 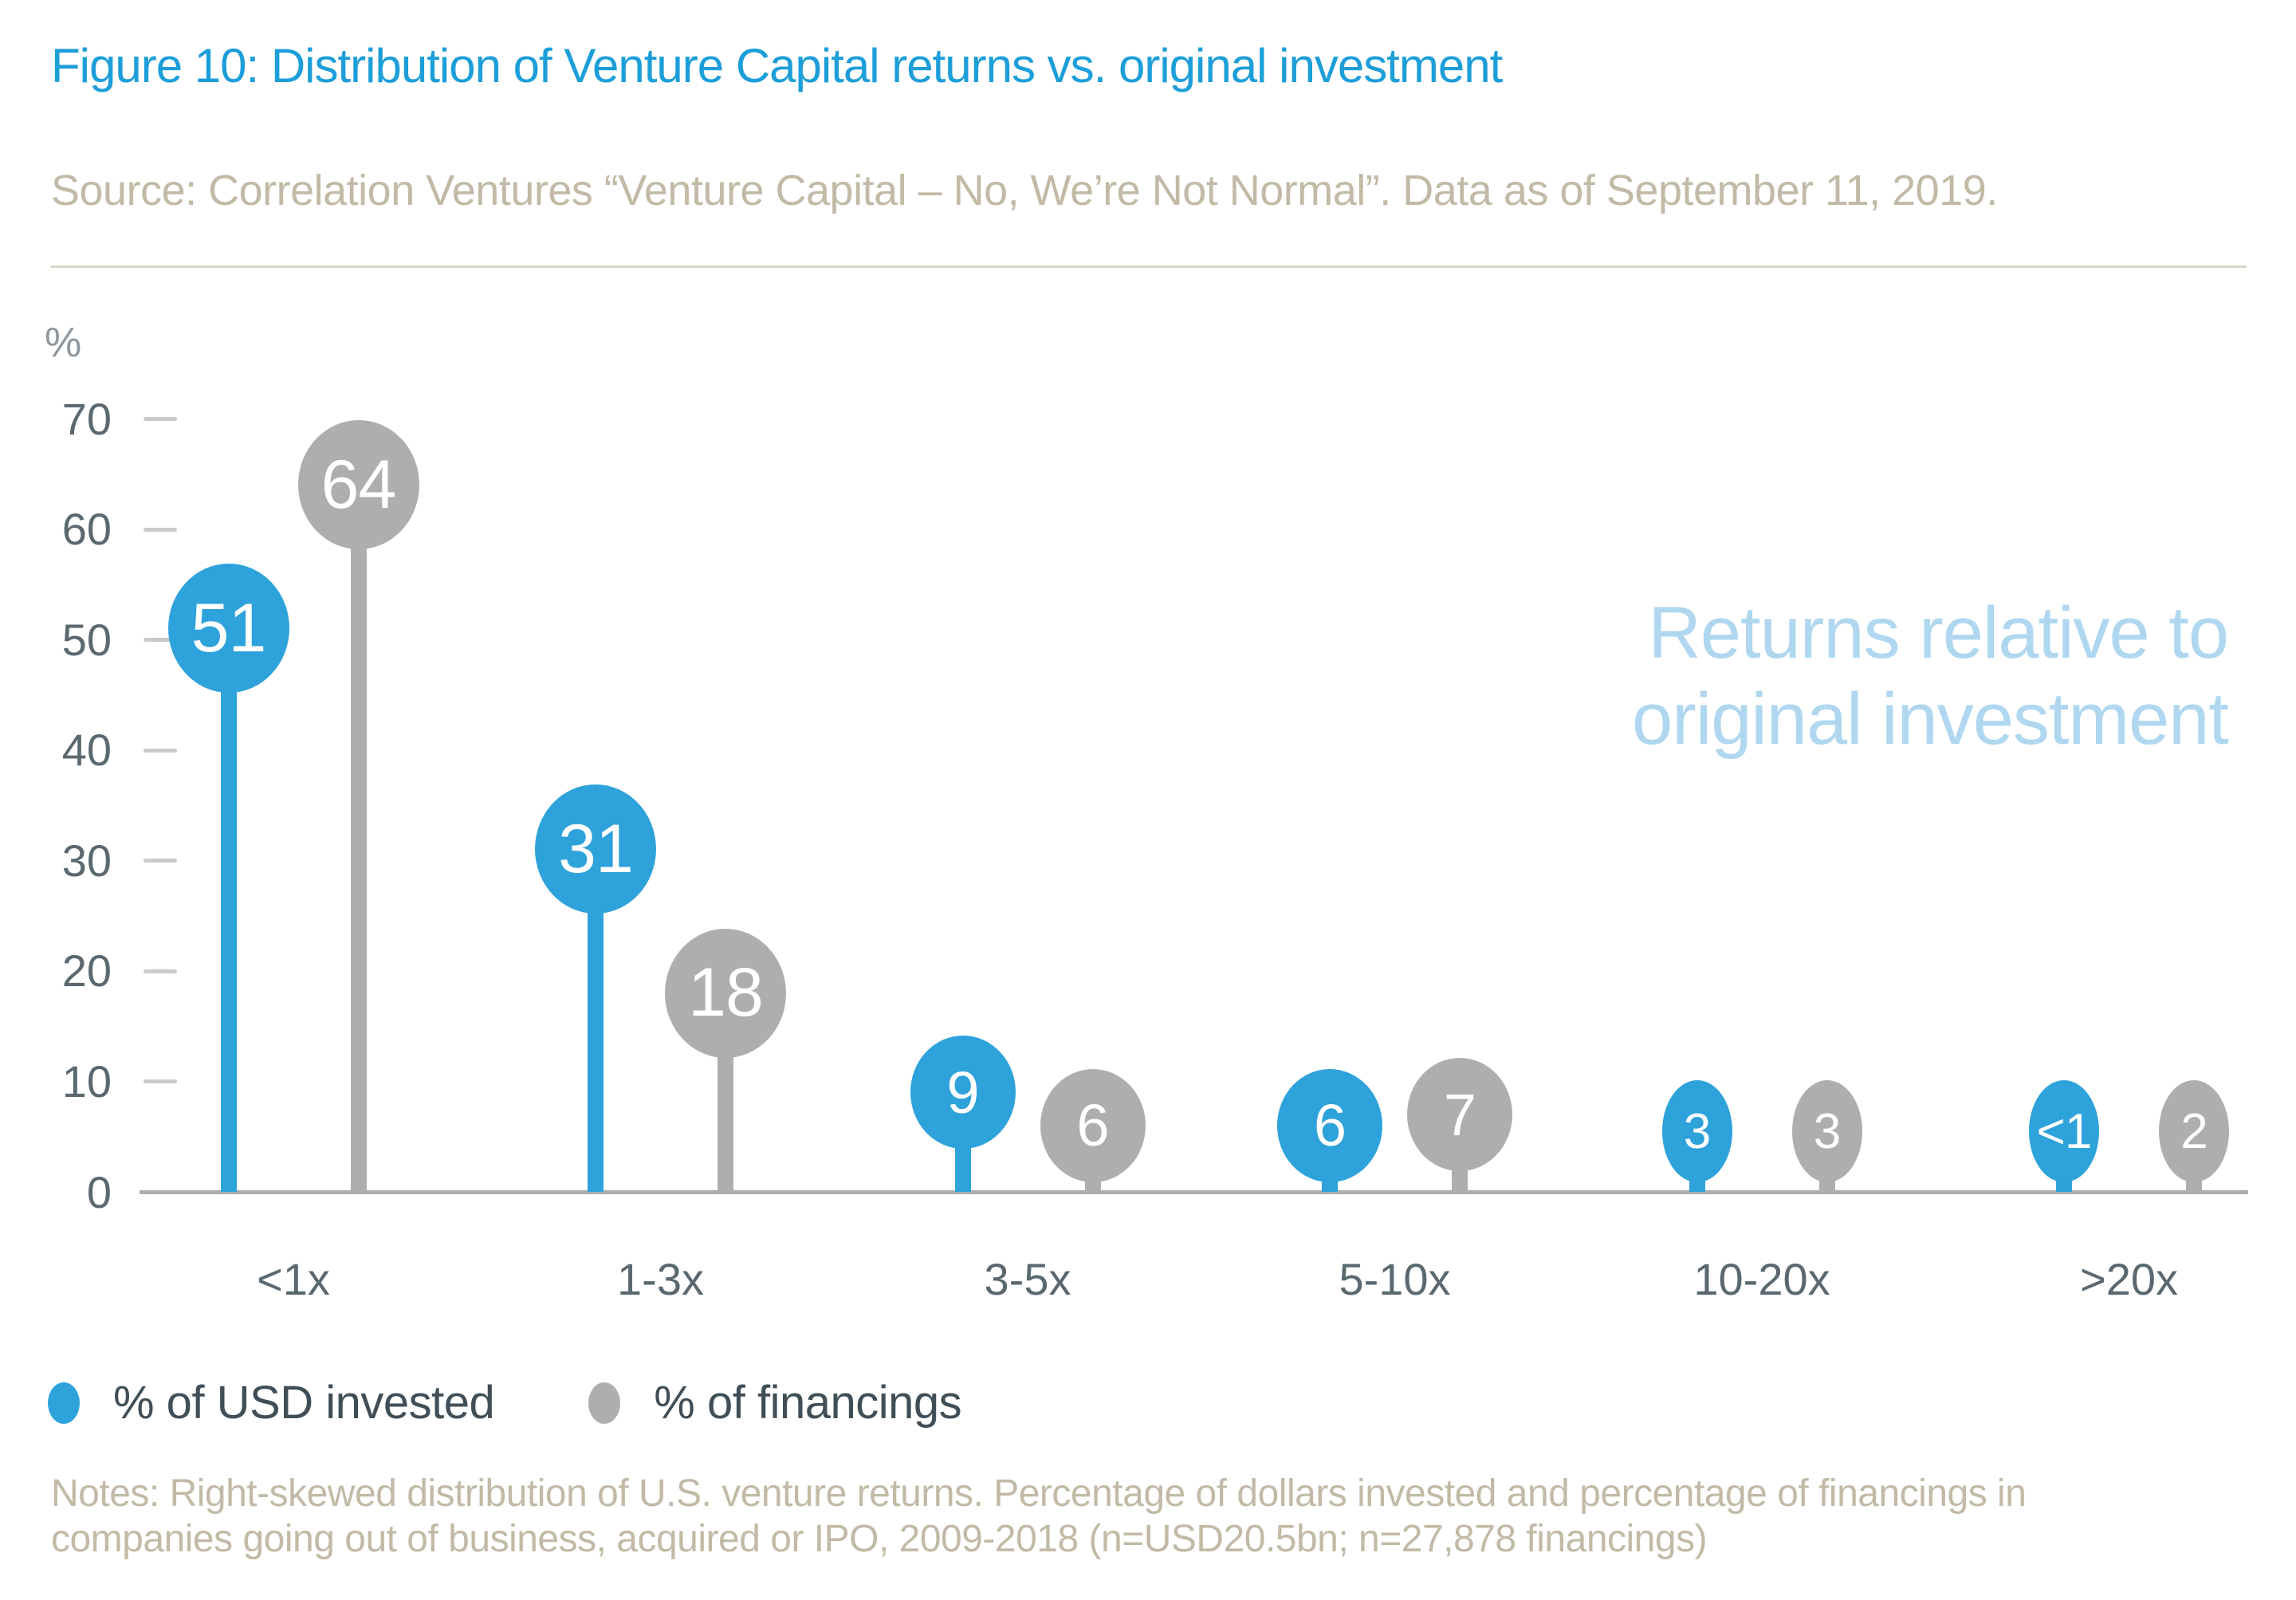 What do you see at coordinates (99, 1191) in the screenshot?
I see `y-tick-label-0: 0` at bounding box center [99, 1191].